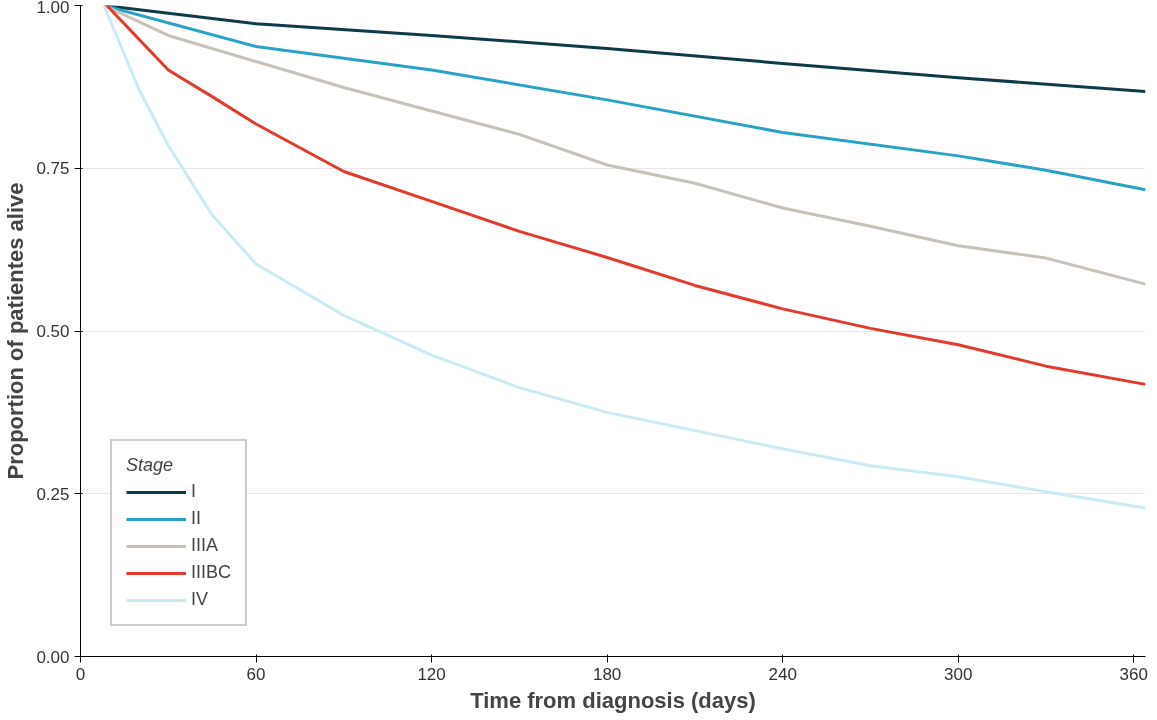  What do you see at coordinates (958, 674) in the screenshot?
I see `x-tick-label: 300` at bounding box center [958, 674].